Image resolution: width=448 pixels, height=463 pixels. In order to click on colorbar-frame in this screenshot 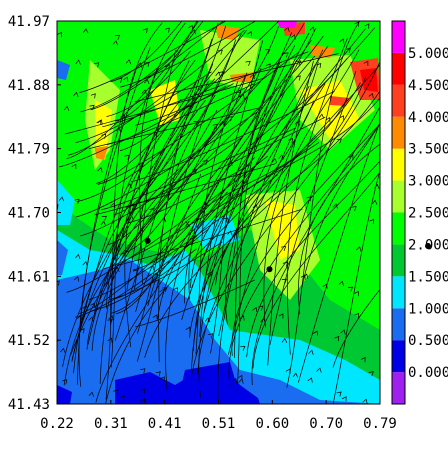, I will do `click(398, 212)`.